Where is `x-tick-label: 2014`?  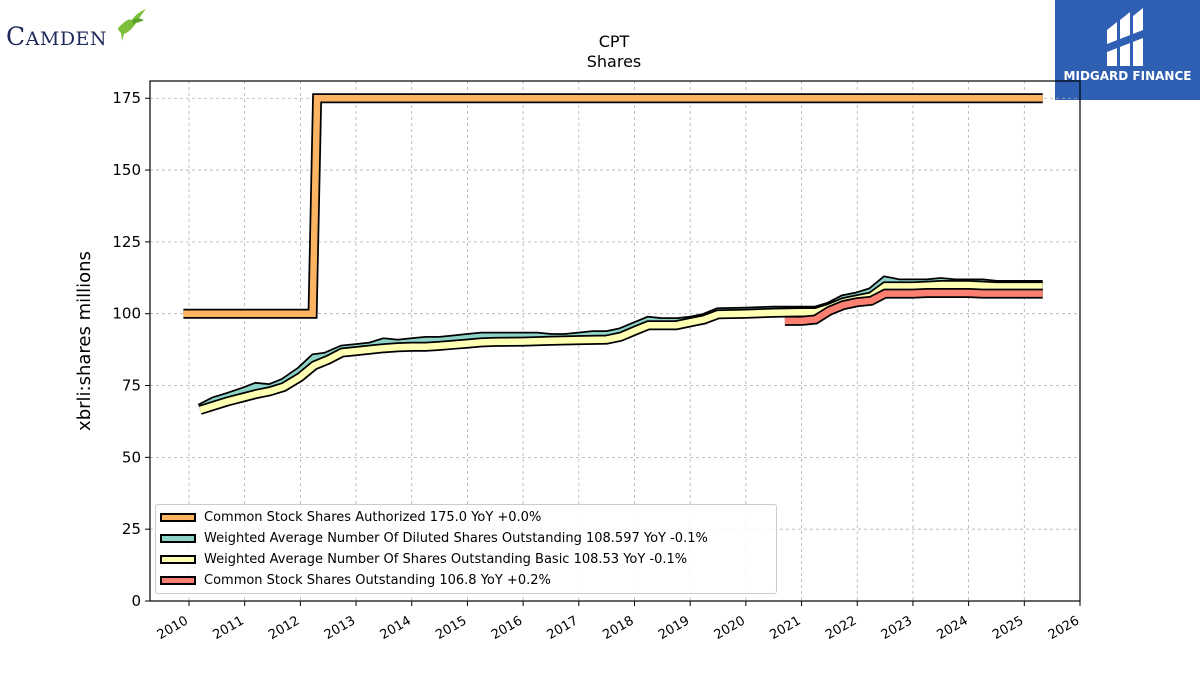 x-tick-label: 2014 is located at coordinates (396, 628).